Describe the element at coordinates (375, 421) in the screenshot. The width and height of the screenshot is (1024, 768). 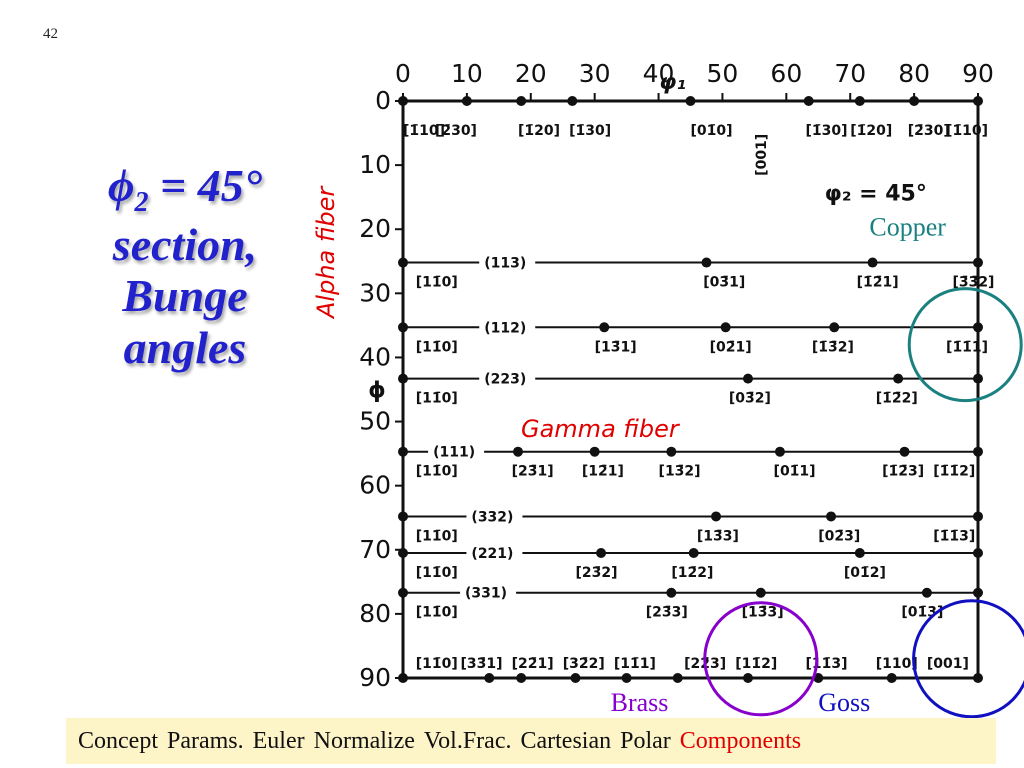
I see `y-tick-label: 50` at that location.